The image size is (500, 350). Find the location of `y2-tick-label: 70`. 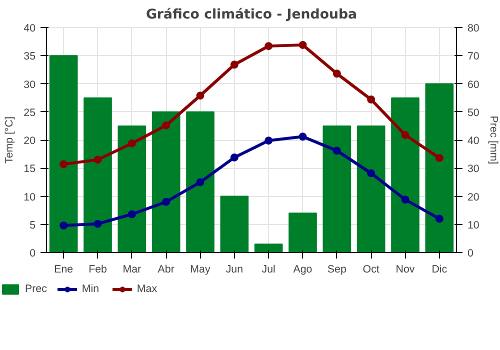

y2-tick-label: 70 is located at coordinates (474, 56).